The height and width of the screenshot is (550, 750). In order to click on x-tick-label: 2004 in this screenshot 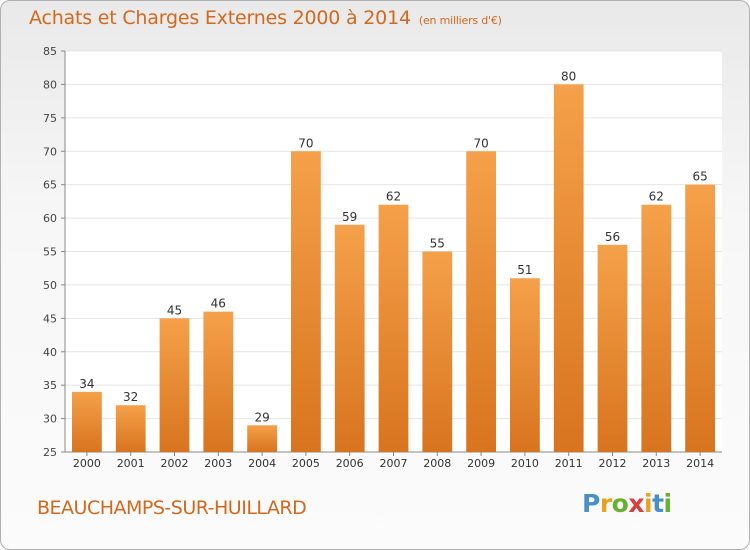, I will do `click(262, 463)`.